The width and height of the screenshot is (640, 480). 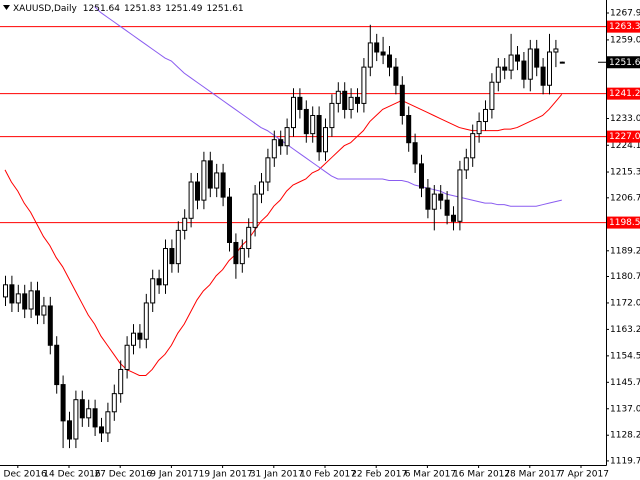 I want to click on level-label: 1198.58, so click(x=624, y=223).